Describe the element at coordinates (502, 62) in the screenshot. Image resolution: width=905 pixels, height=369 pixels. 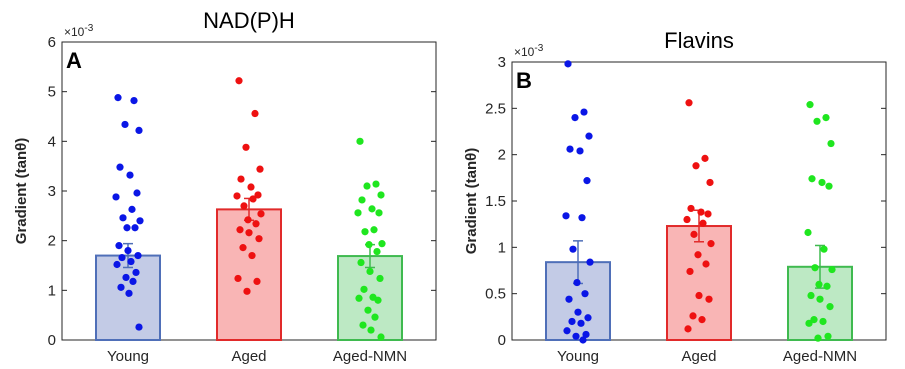
I see `y-tick-label: 3` at that location.